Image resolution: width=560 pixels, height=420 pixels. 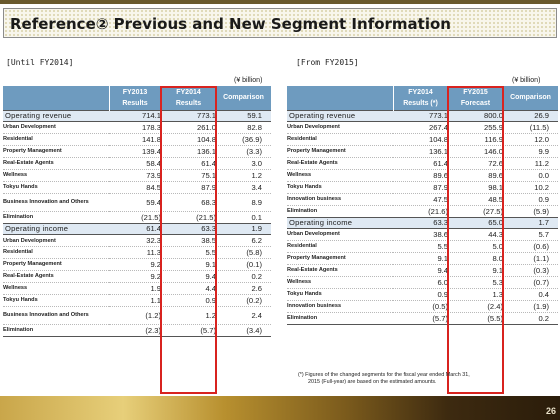 What do you see at coordinates (541, 306) in the screenshot?
I see `value-comparison: (1.9)` at bounding box center [541, 306].